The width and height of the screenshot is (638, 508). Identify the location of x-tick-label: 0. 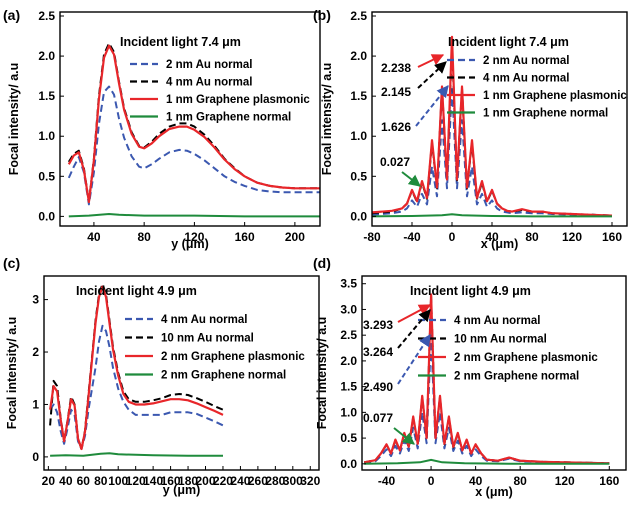
(452, 237).